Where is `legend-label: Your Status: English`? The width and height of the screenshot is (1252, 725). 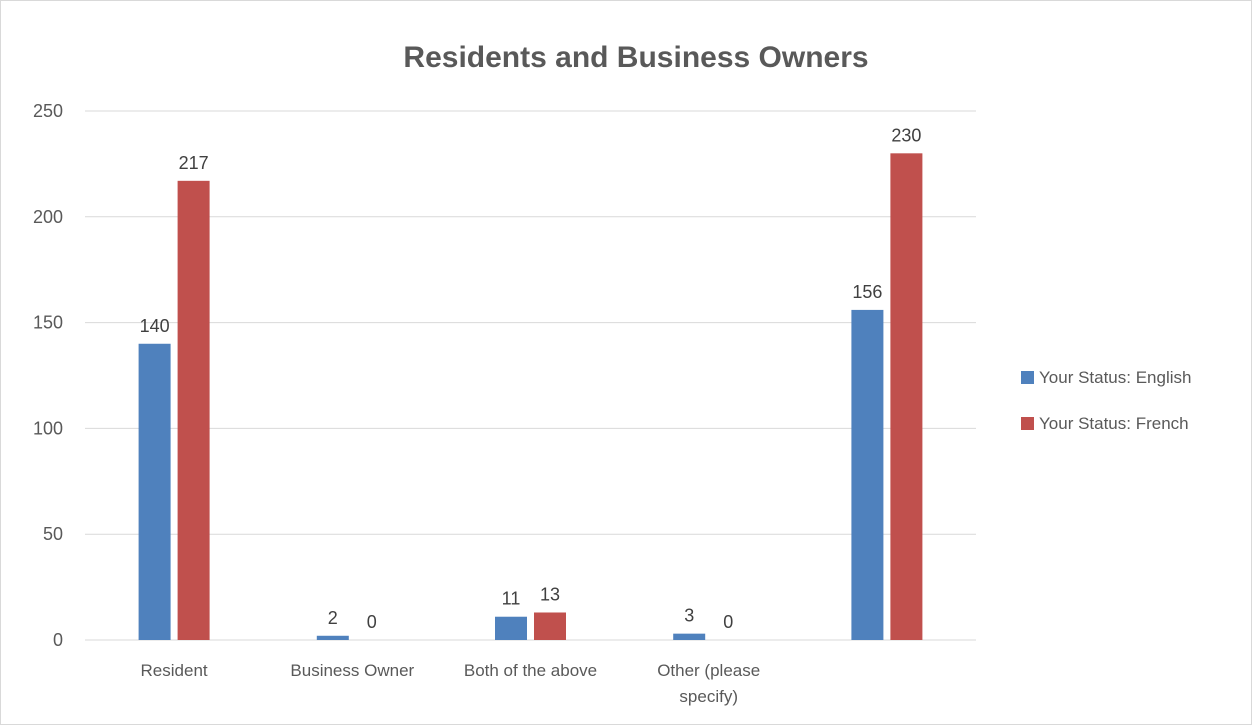 legend-label: Your Status: English is located at coordinates (1115, 377).